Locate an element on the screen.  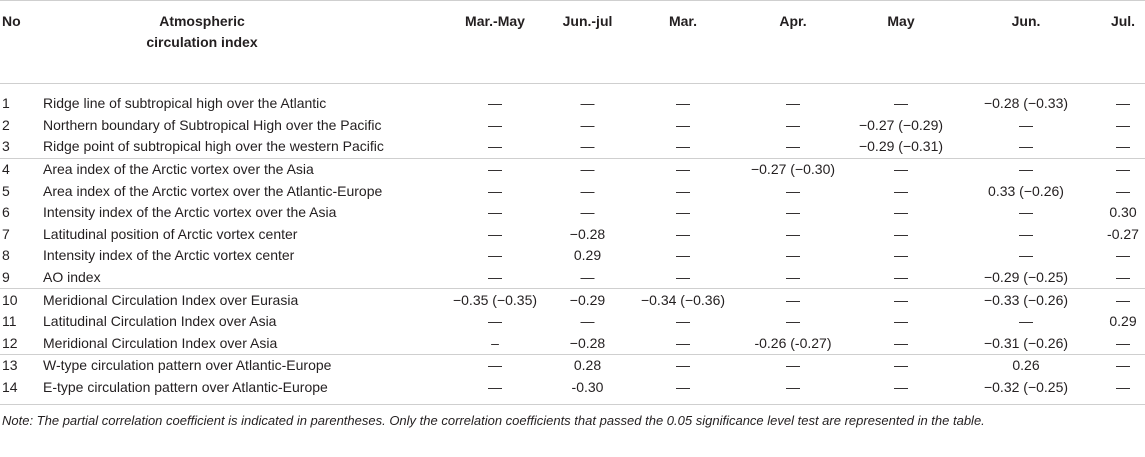
cell-no: 3 is located at coordinates (6, 146).